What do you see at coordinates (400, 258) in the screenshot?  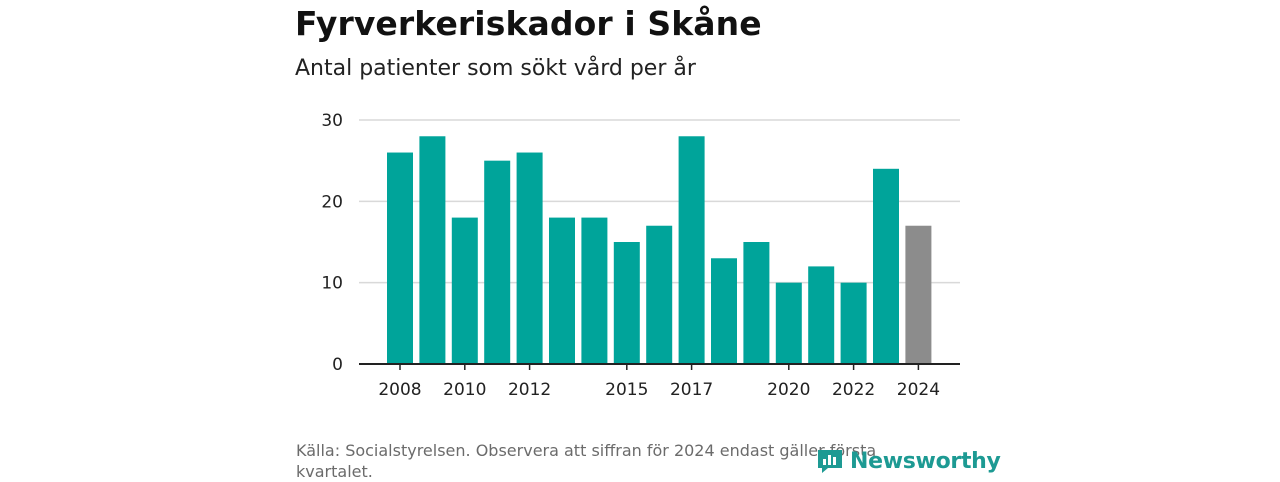 I see `bar-2008` at bounding box center [400, 258].